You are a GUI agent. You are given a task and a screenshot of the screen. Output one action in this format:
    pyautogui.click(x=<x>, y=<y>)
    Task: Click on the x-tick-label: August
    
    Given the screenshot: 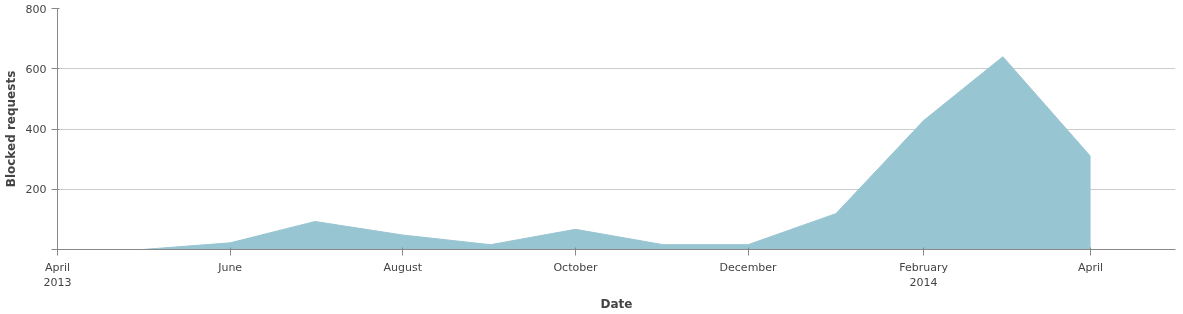 What is the action you would take?
    pyautogui.click(x=403, y=267)
    